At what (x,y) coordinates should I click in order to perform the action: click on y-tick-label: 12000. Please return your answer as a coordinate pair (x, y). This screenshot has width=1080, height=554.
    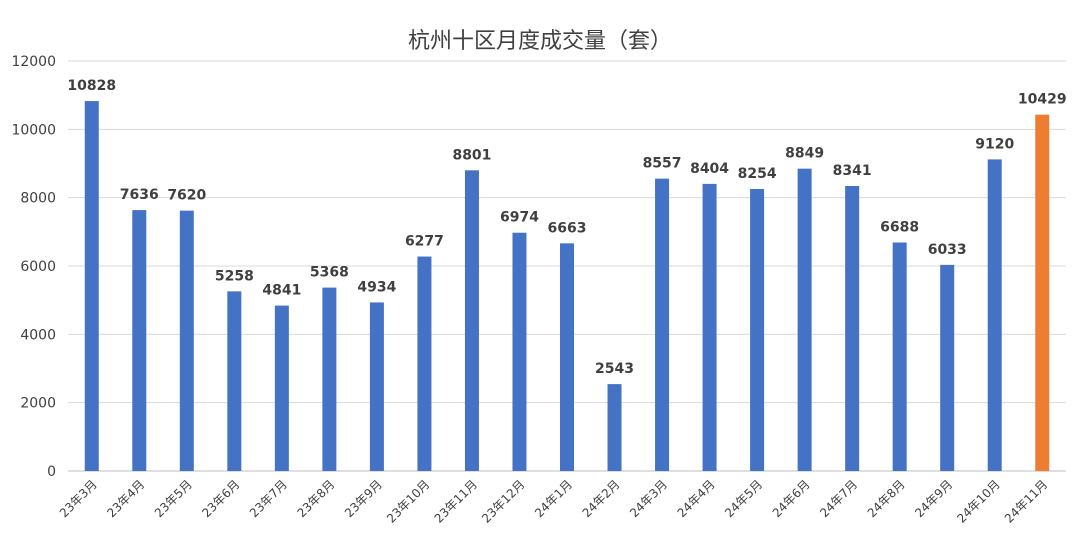
    Looking at the image, I should click on (33, 62).